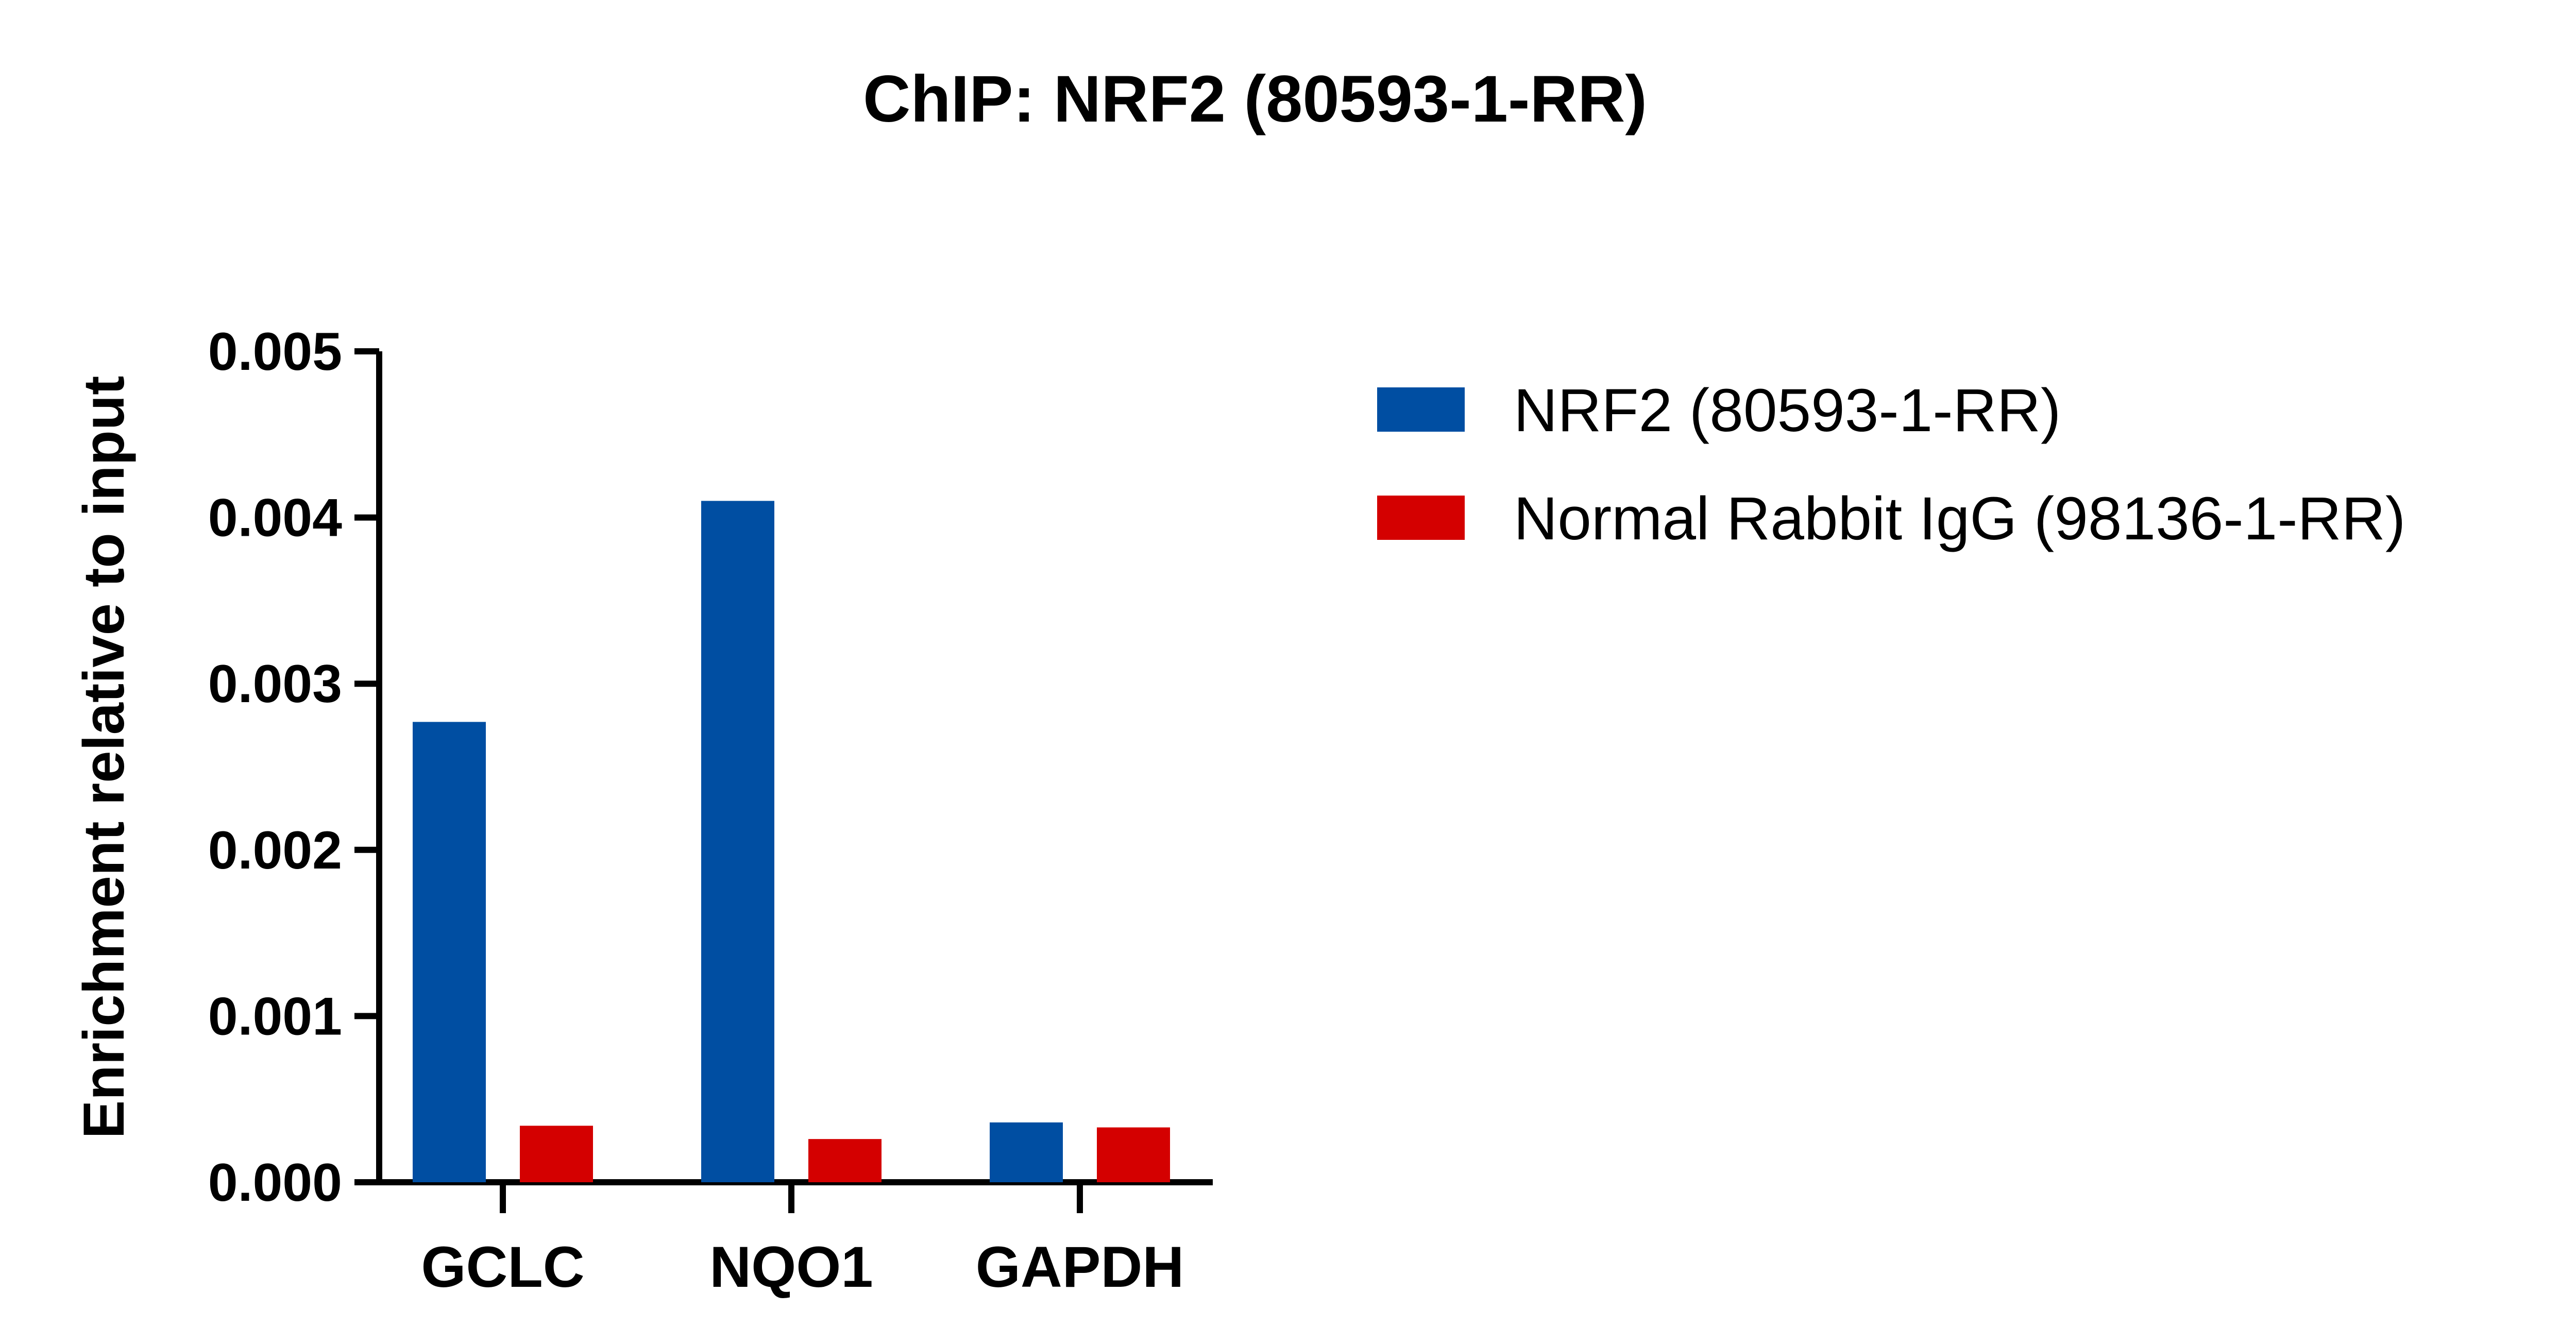 The image size is (2576, 1344). I want to click on x-tick-label: GAPDH, so click(1080, 1267).